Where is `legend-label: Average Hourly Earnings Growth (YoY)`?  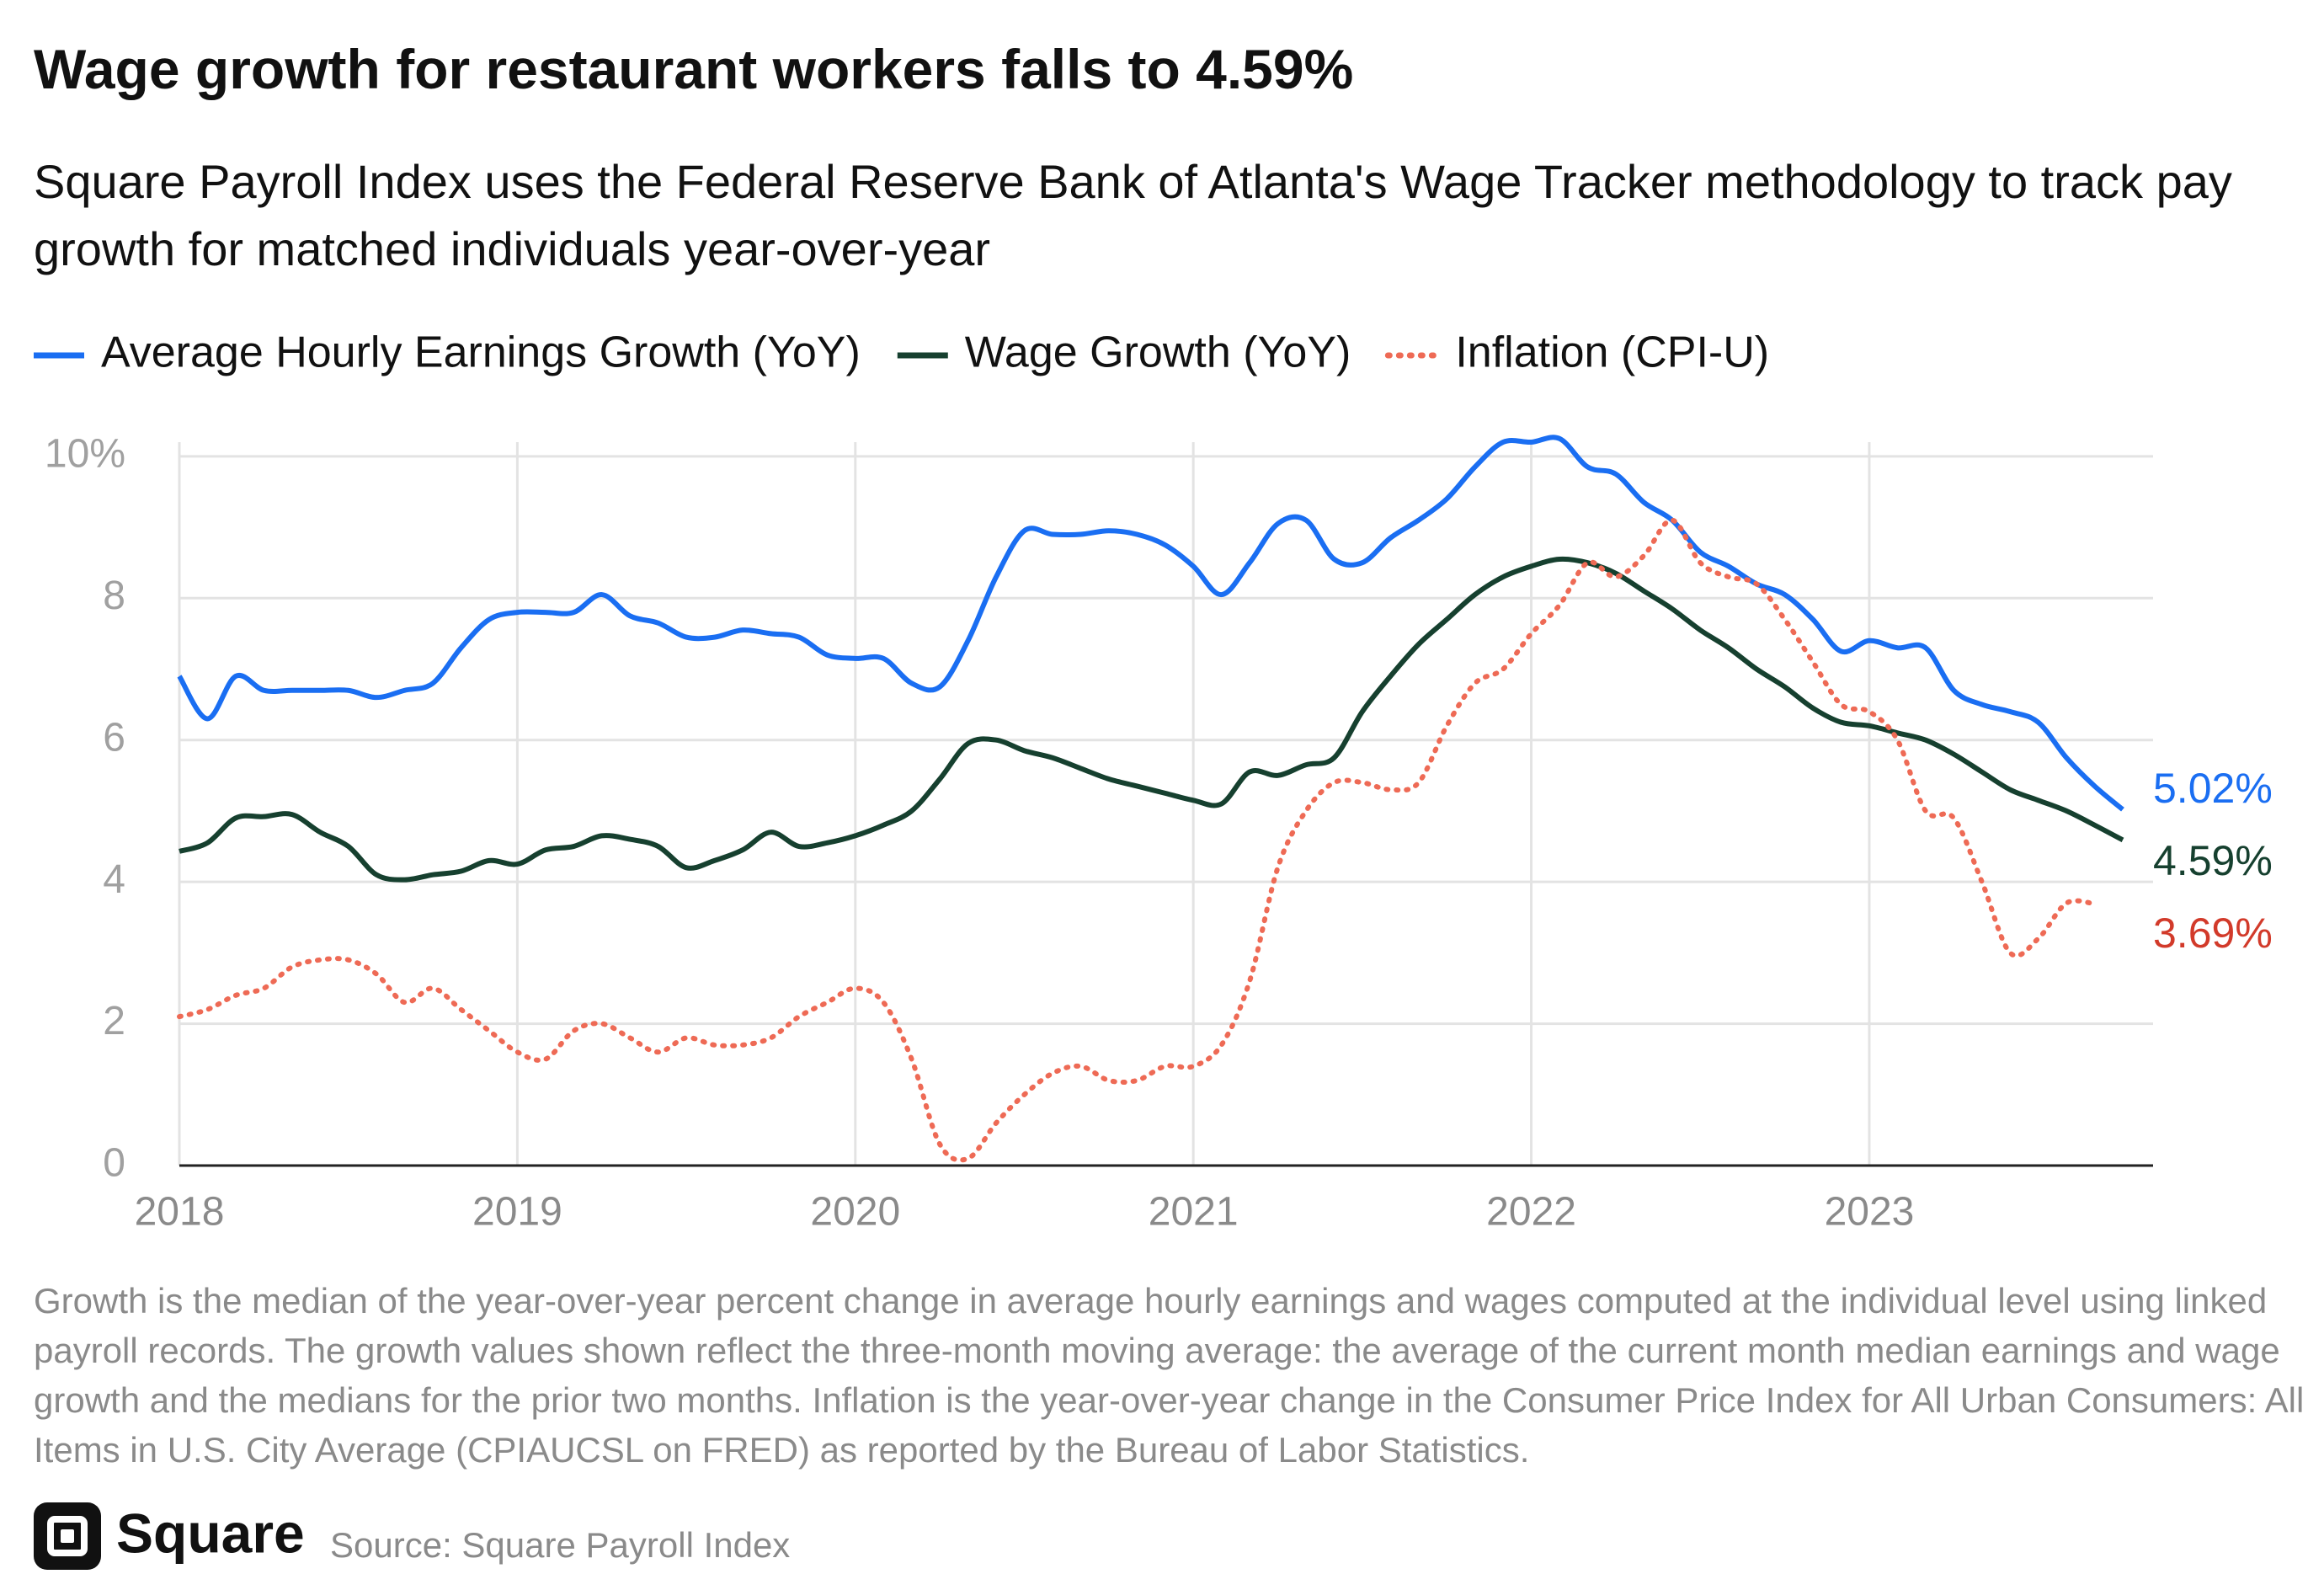 legend-label: Average Hourly Earnings Growth (YoY) is located at coordinates (481, 352).